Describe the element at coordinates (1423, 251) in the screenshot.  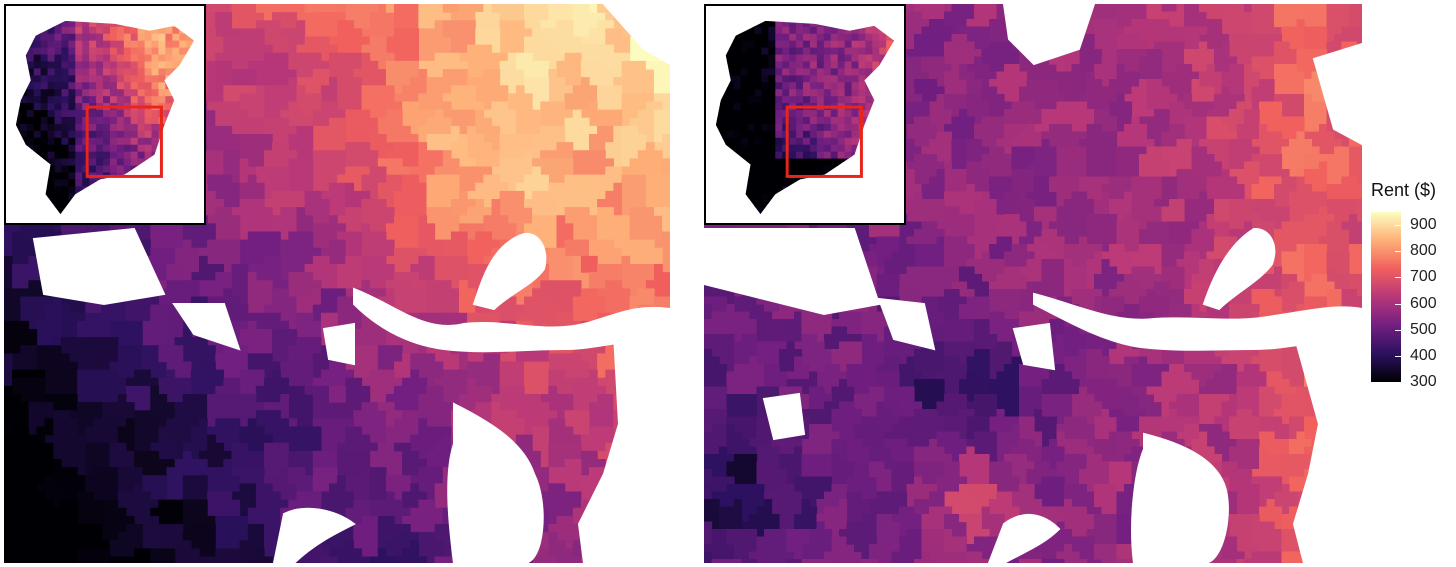
I see `legend-tick-label-800: 800` at that location.